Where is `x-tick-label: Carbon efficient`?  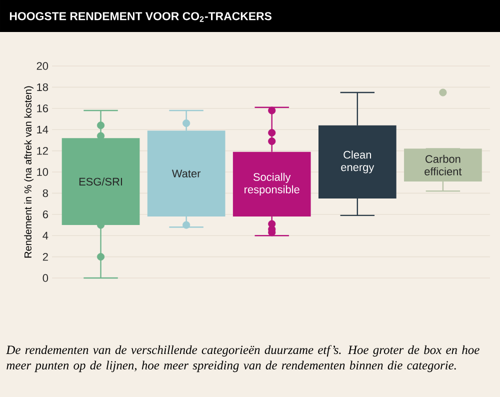 x-tick-label: Carbon efficient is located at coordinates (443, 165).